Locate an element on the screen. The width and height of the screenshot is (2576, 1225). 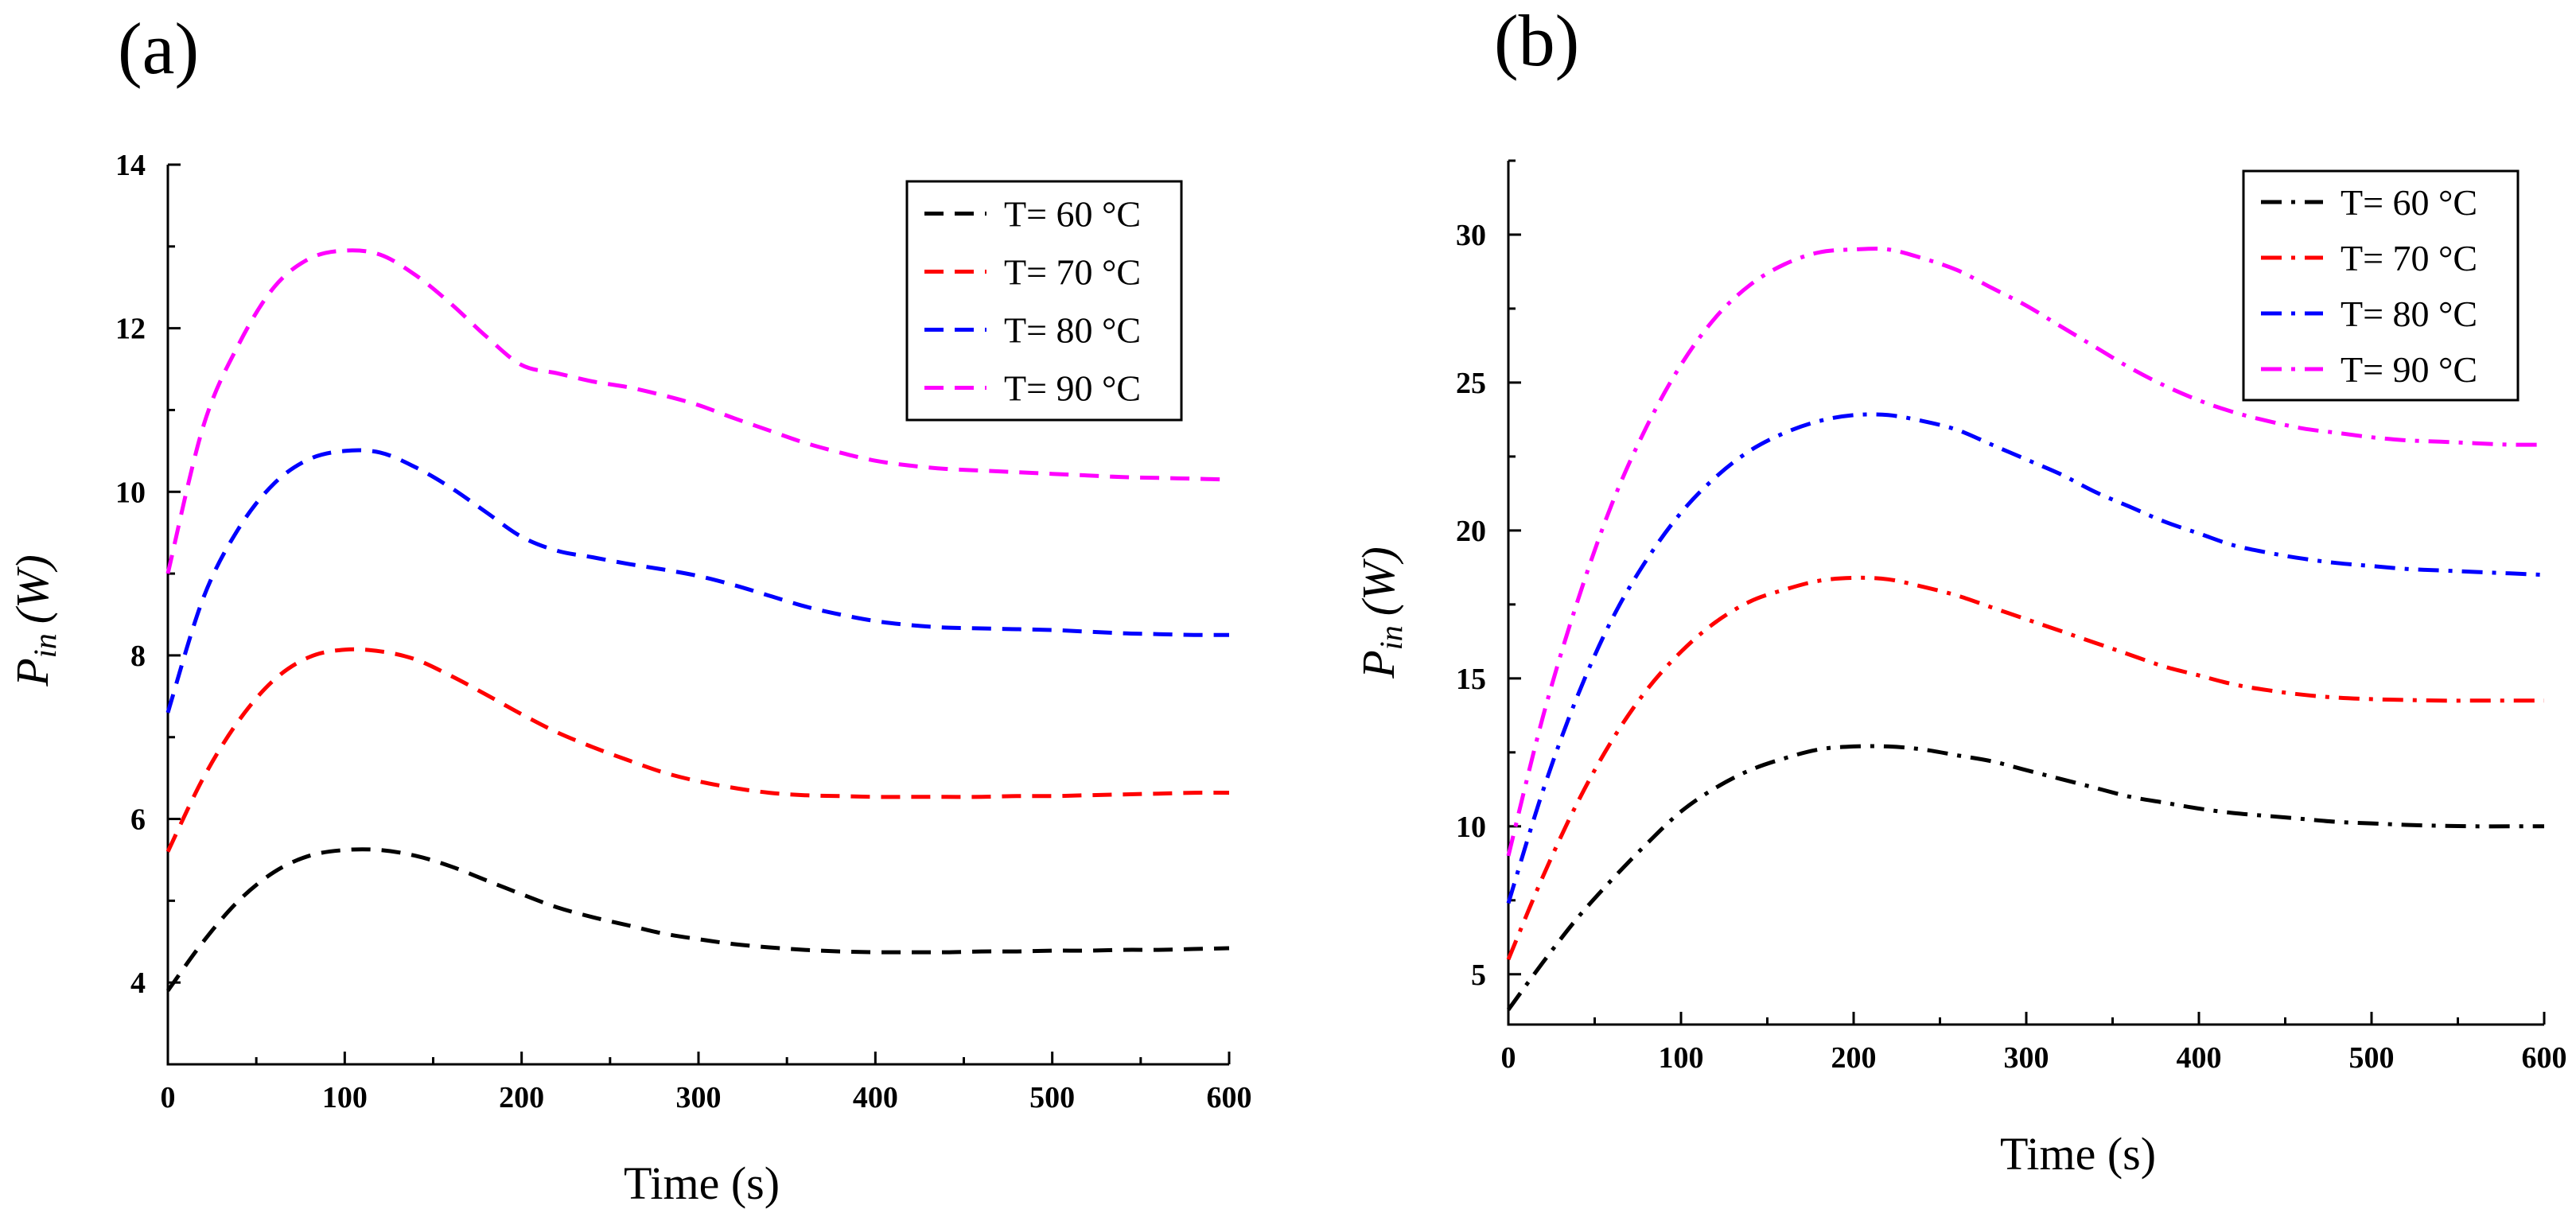
panel-a-x-tick-label: 400 is located at coordinates (876, 1097).